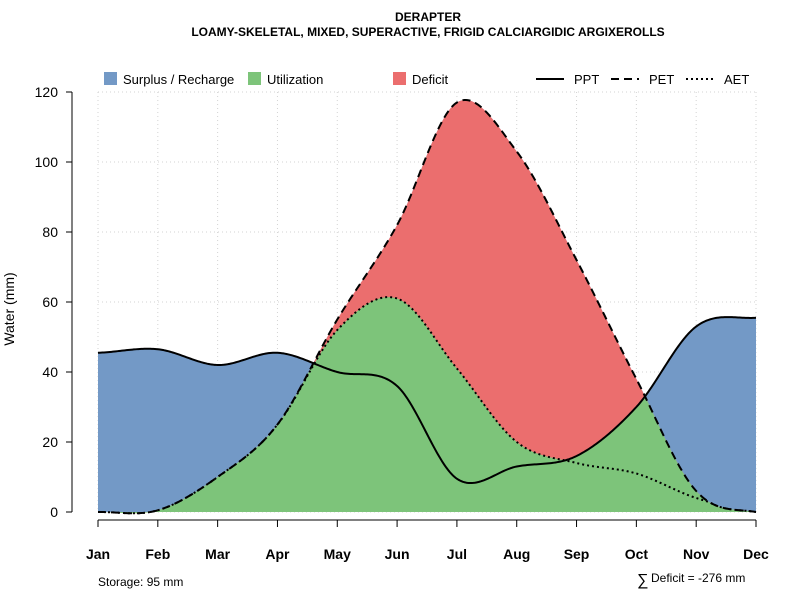  I want to click on y-tick-label: 100, so click(47, 162).